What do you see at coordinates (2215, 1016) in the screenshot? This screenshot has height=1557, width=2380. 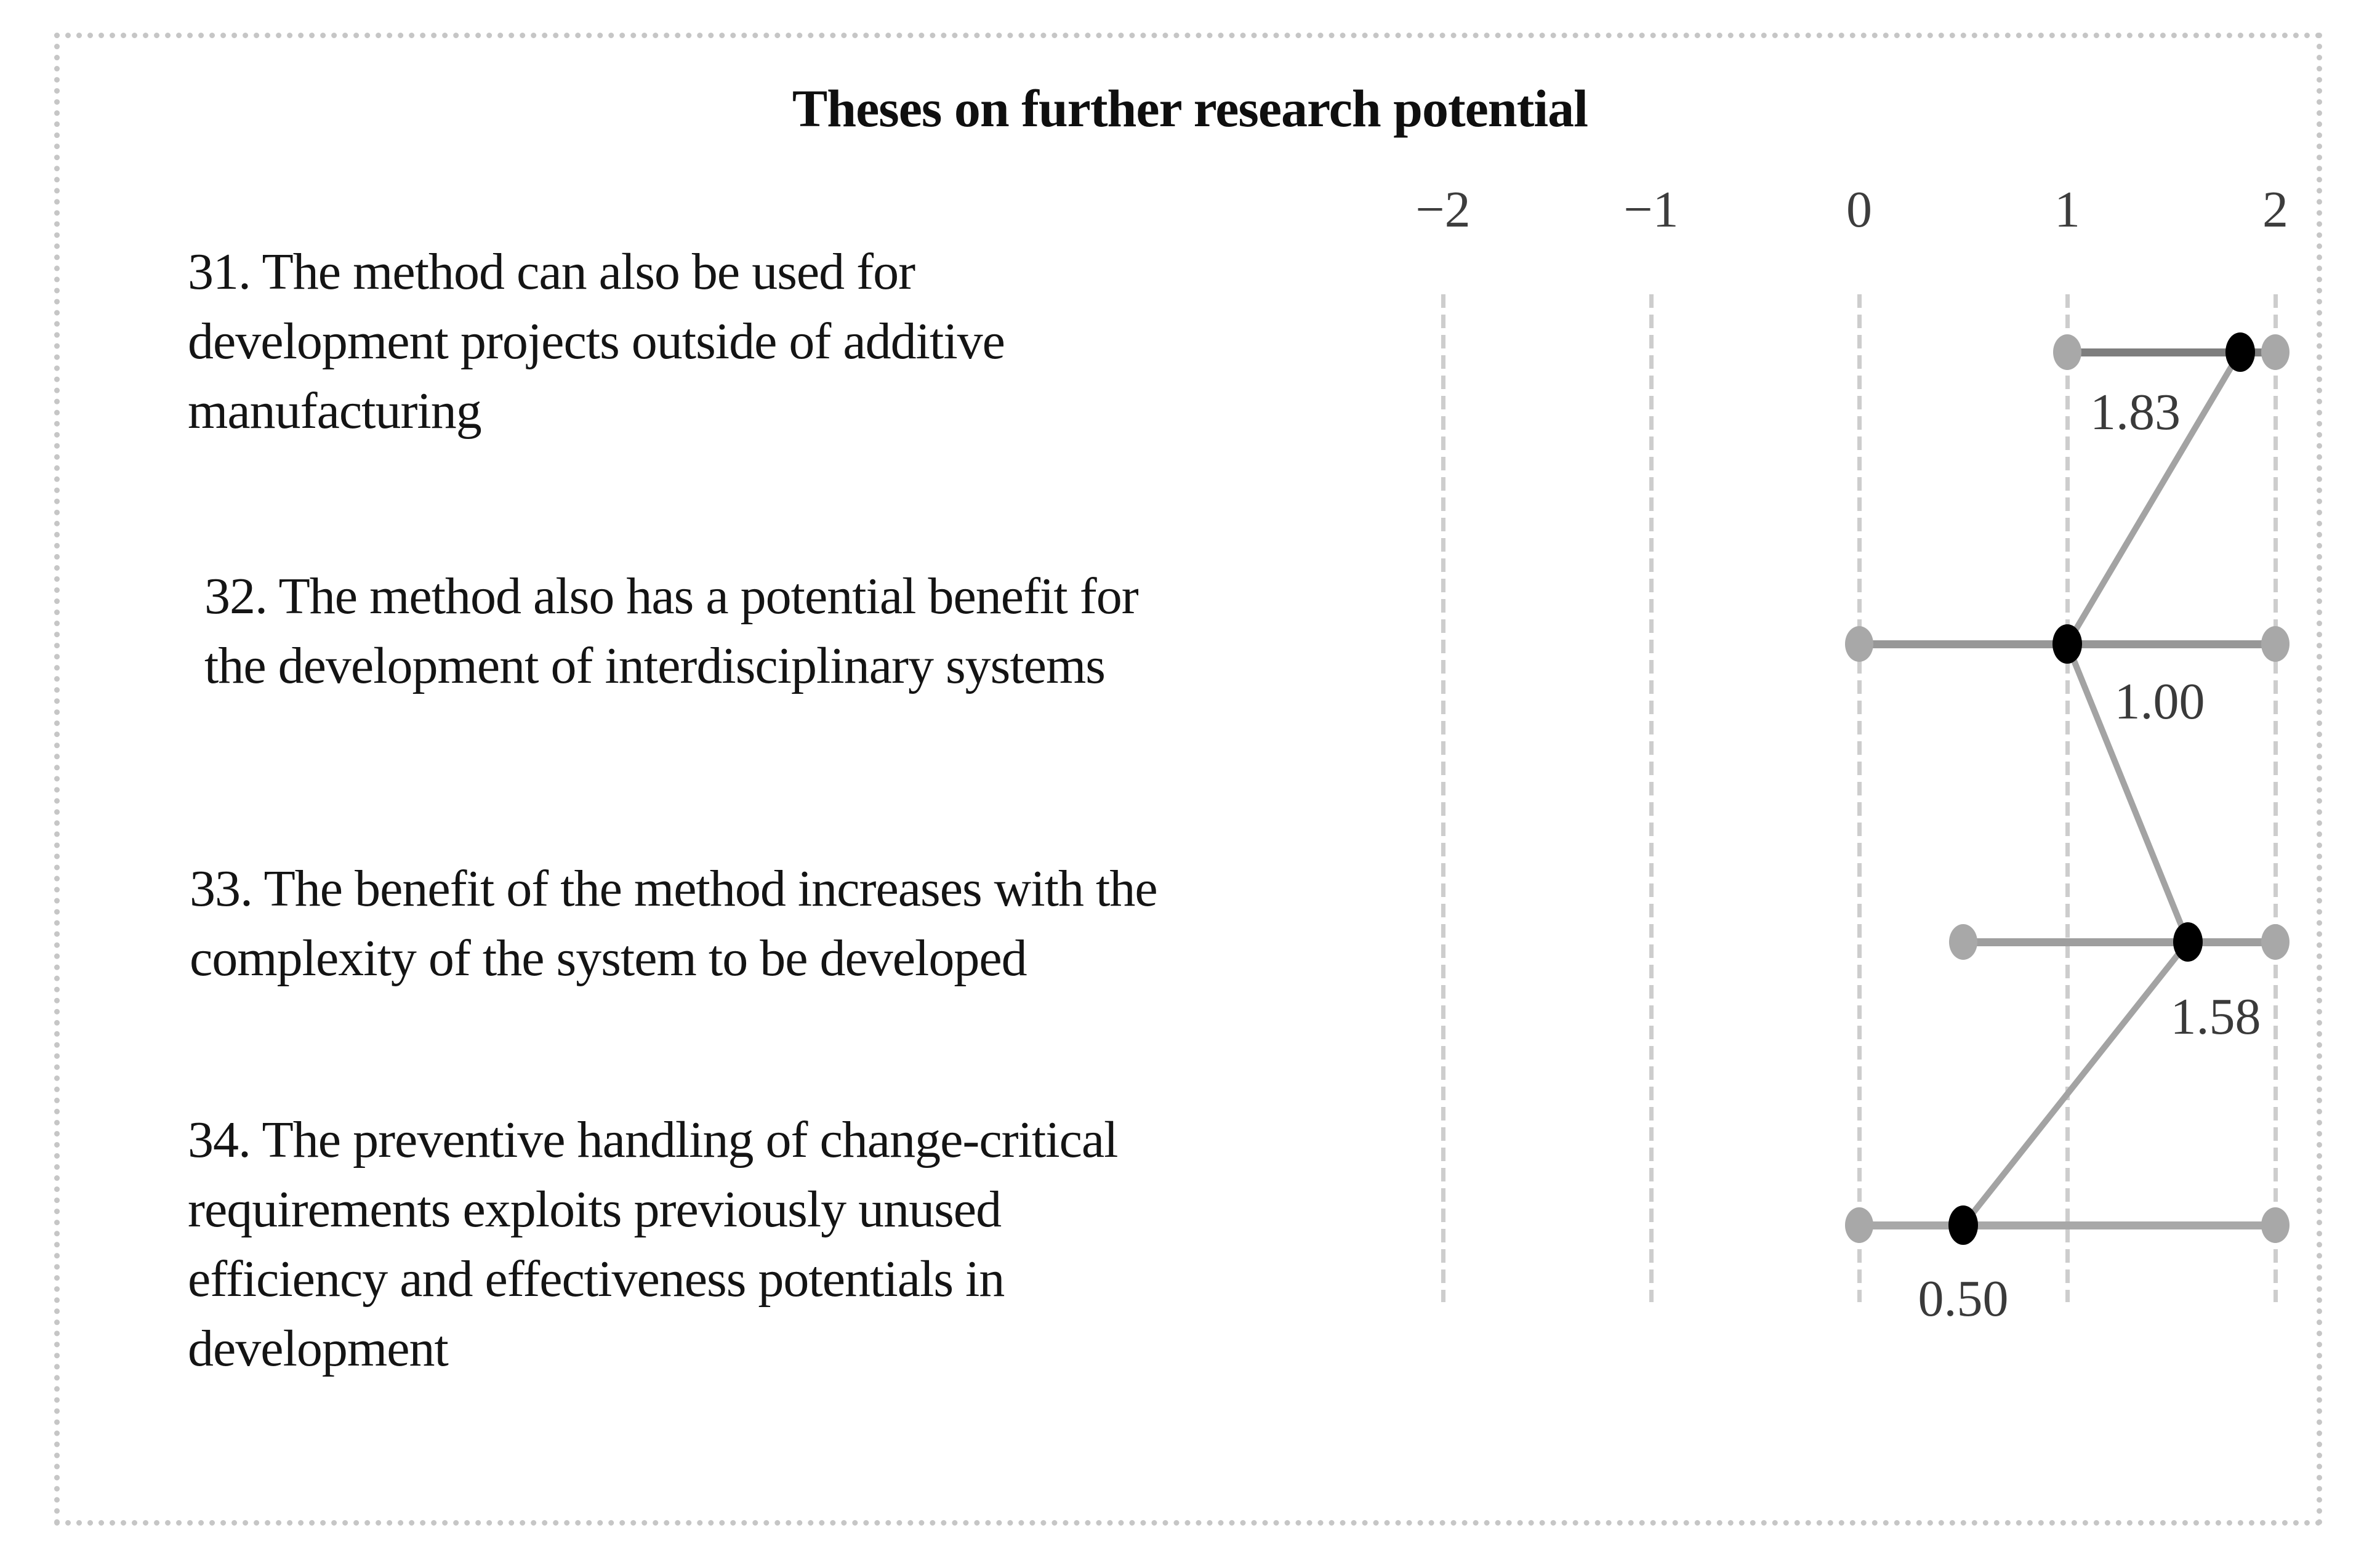 I see `mean-value-label: 1.58` at bounding box center [2215, 1016].